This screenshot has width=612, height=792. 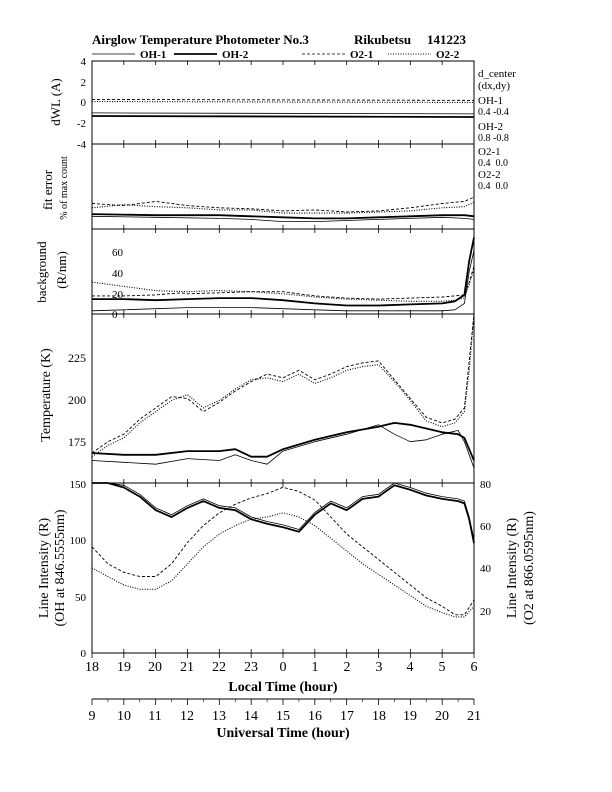 What do you see at coordinates (493, 112) in the screenshot?
I see `dwl-info-oh-1-value: 0.4 -0.4` at bounding box center [493, 112].